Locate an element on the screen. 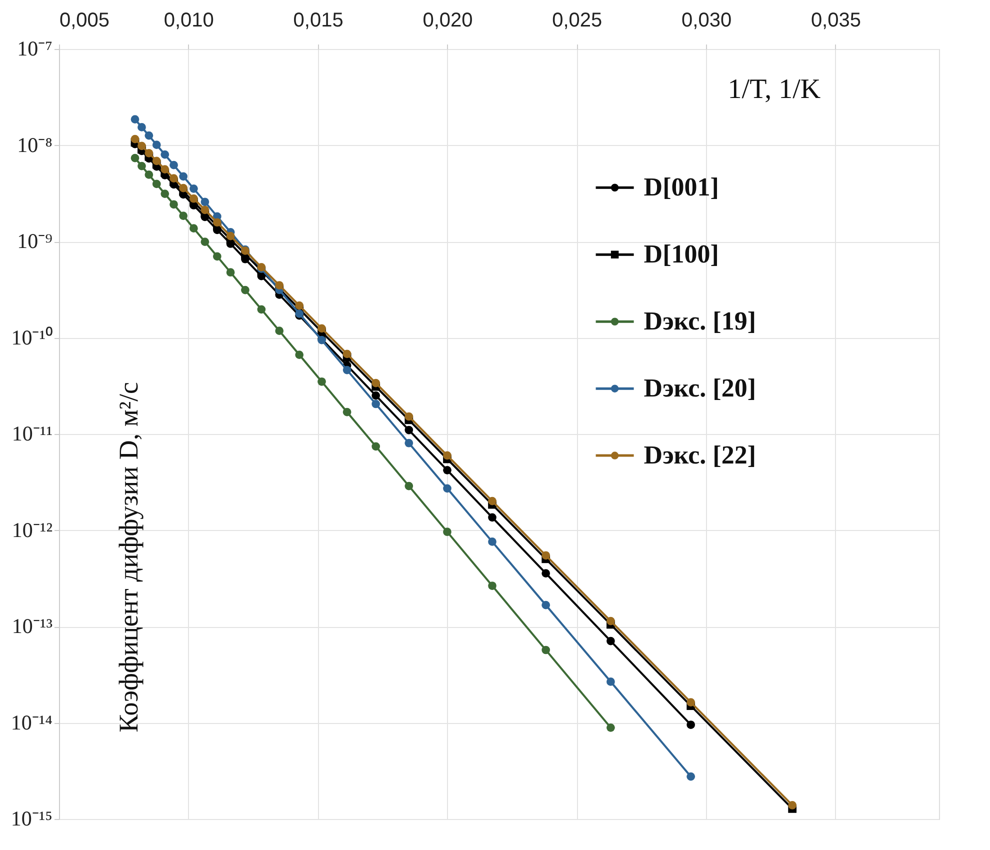 The width and height of the screenshot is (990, 850). y-tick-label: 10⁻⁸ is located at coordinates (34, 144).